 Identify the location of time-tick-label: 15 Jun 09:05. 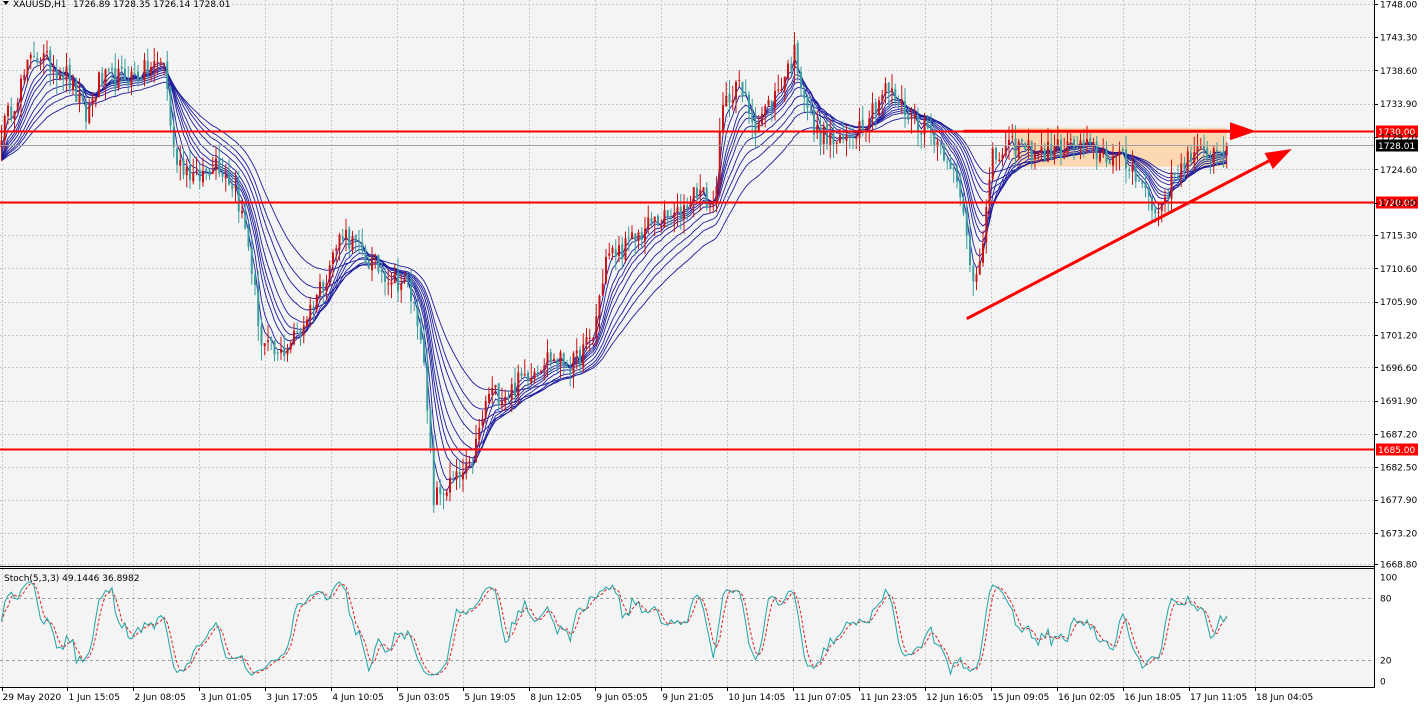
(1020, 698).